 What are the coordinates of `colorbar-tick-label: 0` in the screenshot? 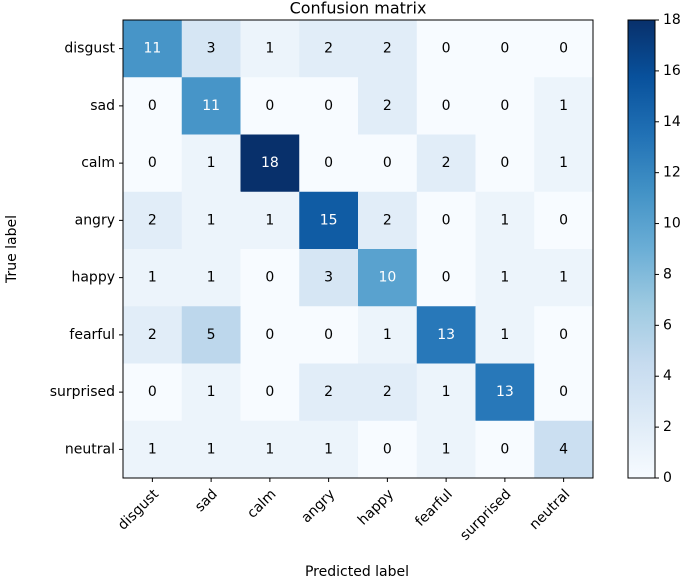 It's located at (667, 478).